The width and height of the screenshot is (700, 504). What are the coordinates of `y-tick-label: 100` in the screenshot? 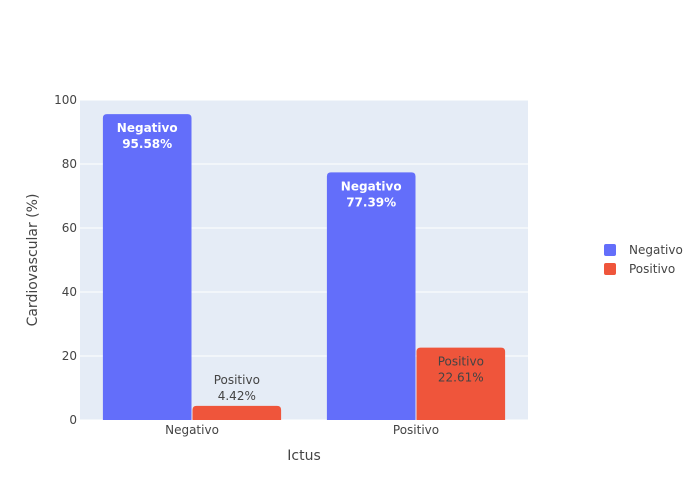 It's located at (65, 100).